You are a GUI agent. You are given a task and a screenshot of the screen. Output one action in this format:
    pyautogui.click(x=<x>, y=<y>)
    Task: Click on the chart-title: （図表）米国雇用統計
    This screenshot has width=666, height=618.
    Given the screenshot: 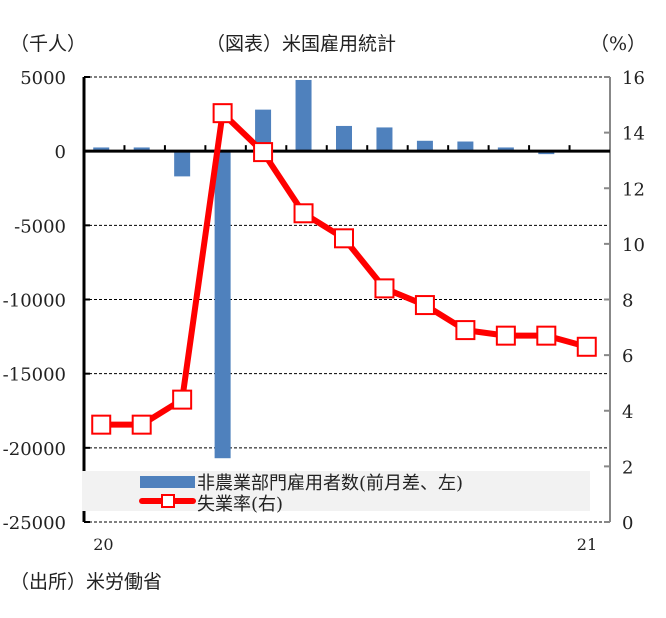 What is the action you would take?
    pyautogui.click(x=301, y=44)
    